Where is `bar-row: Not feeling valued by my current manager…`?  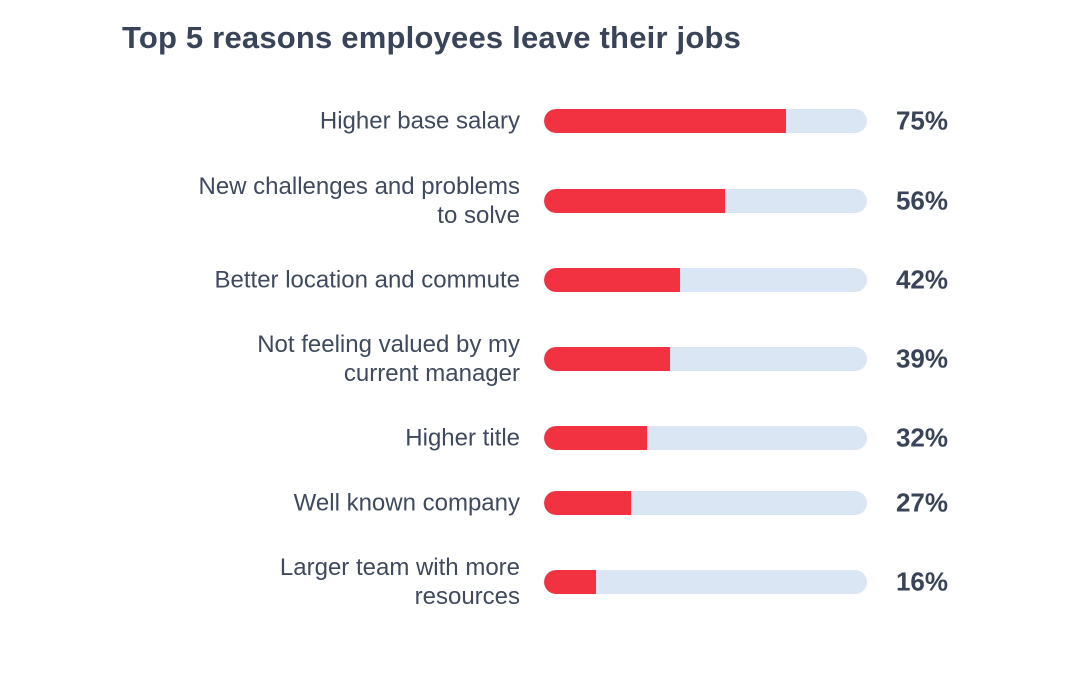 bar-row: Not feeling valued by my current manager… is located at coordinates (540, 359).